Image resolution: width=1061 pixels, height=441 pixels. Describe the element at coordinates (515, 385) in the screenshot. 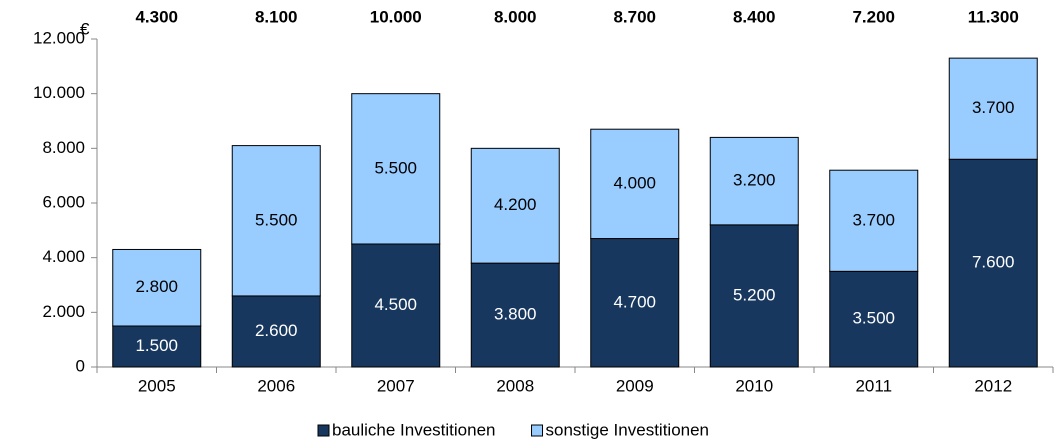

I see `x-tick-label: 2008` at that location.